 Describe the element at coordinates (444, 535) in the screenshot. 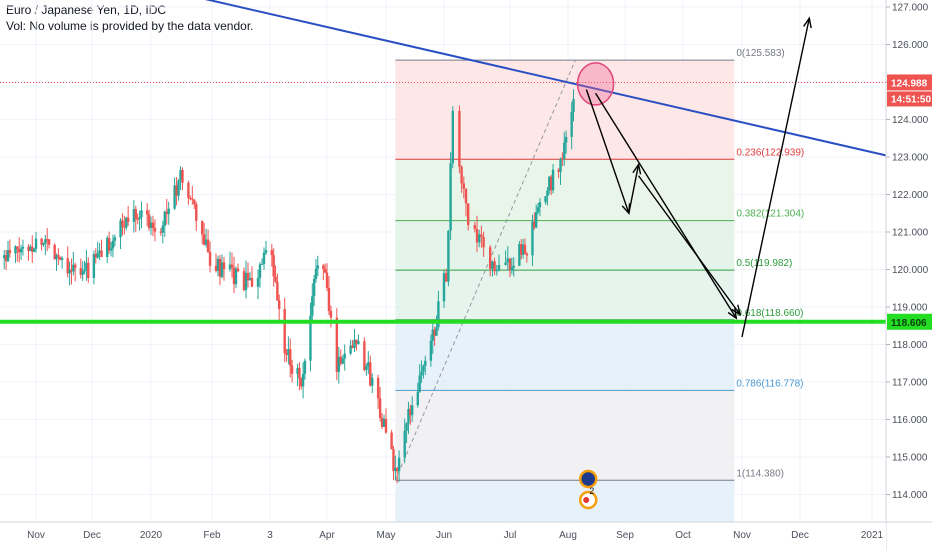

I see `time-tick-label: Jun` at that location.